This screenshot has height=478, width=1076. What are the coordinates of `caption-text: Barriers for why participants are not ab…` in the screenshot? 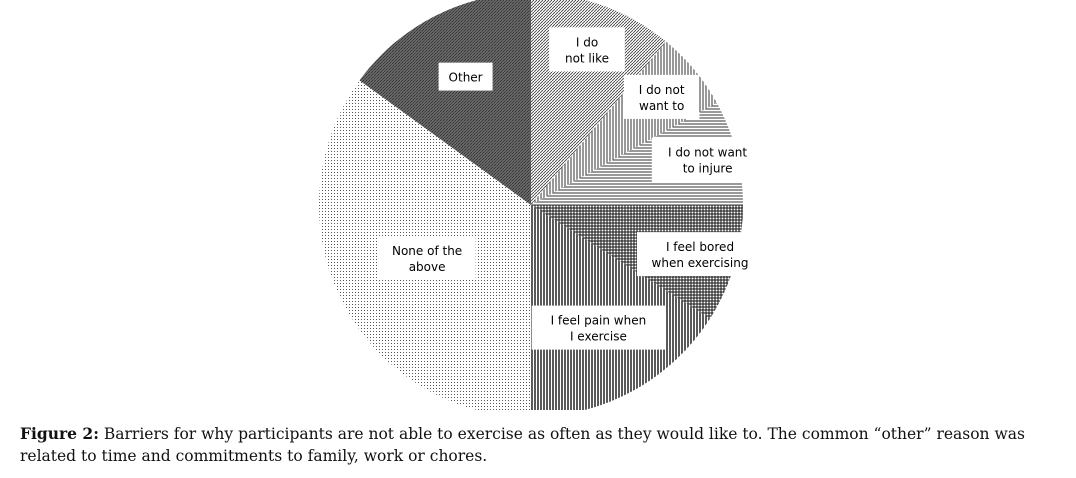 It's located at (522, 445).